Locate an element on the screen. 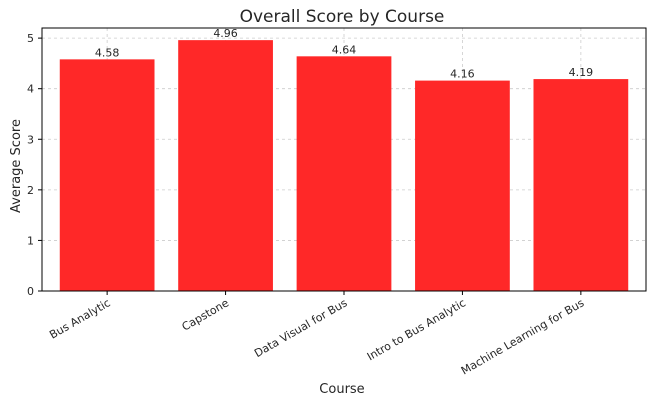 This screenshot has height=406, width=654. data-labels: 4.58 4.96 4.64 4.16 4.19 is located at coordinates (344, 53).